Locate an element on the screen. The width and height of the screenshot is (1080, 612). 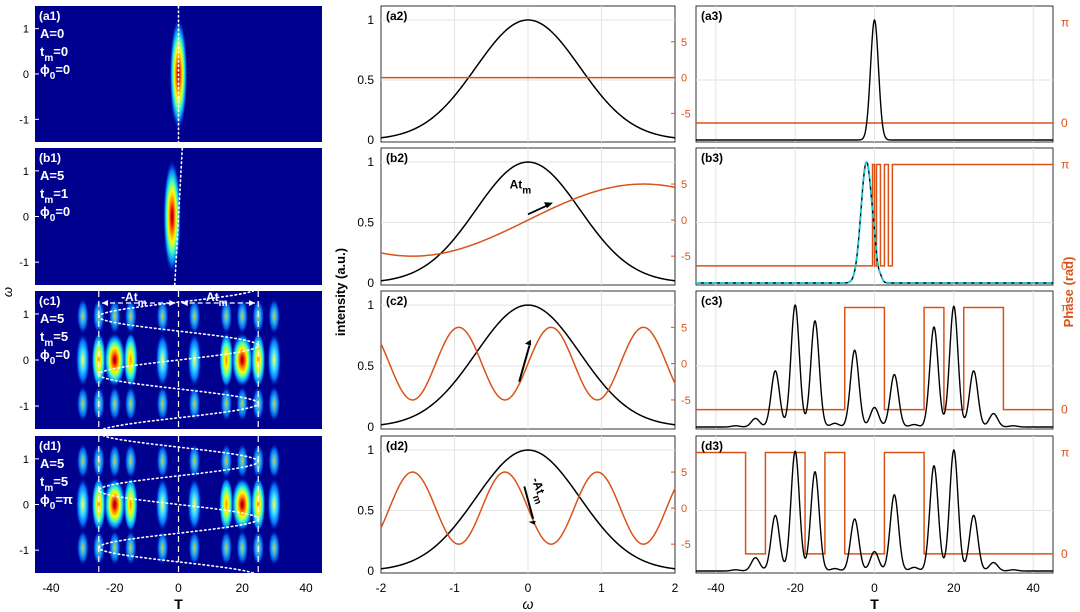
x-tick-label: -2 is located at coordinates (381, 588).